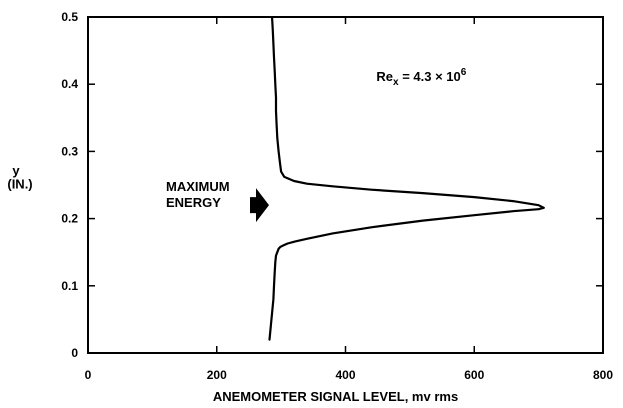  I want to click on x-tick-label: 800, so click(603, 375).